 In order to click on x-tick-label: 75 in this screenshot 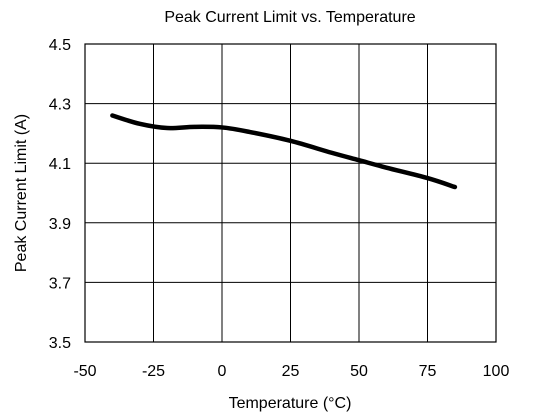, I will do `click(428, 371)`.